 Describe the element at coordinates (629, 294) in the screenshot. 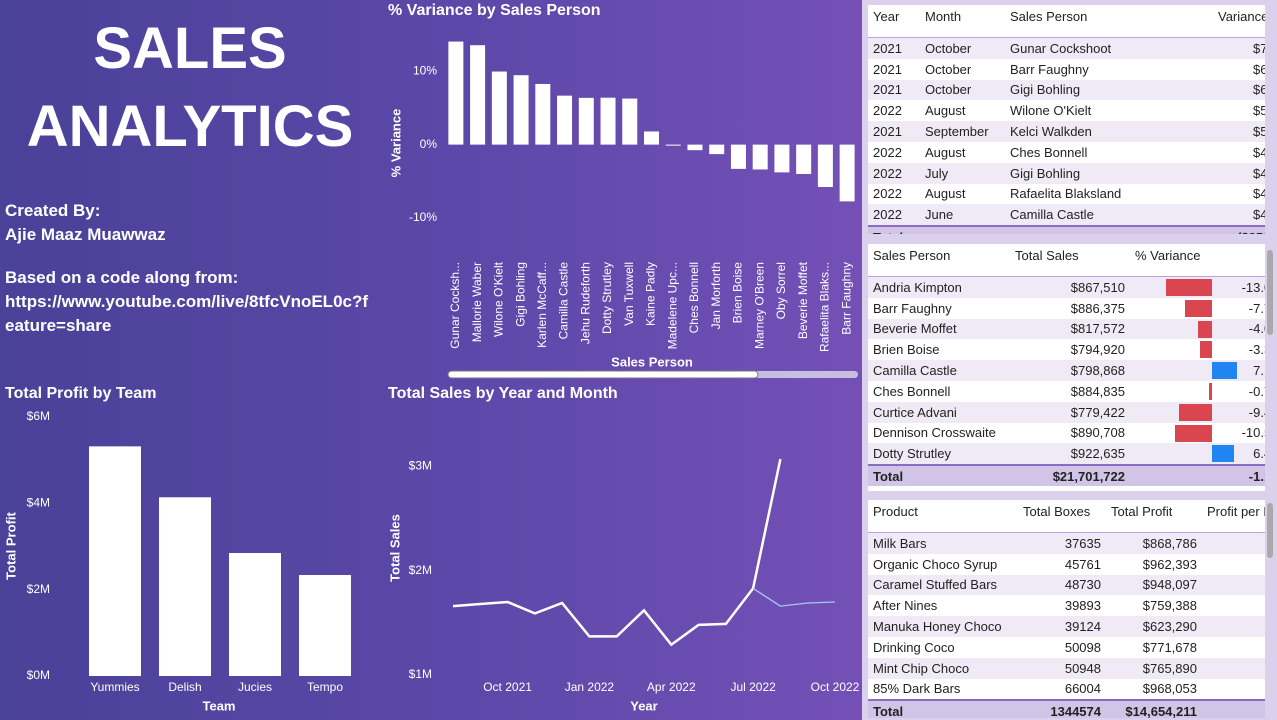

I see `x-tick-label: Van Tuxwell` at that location.